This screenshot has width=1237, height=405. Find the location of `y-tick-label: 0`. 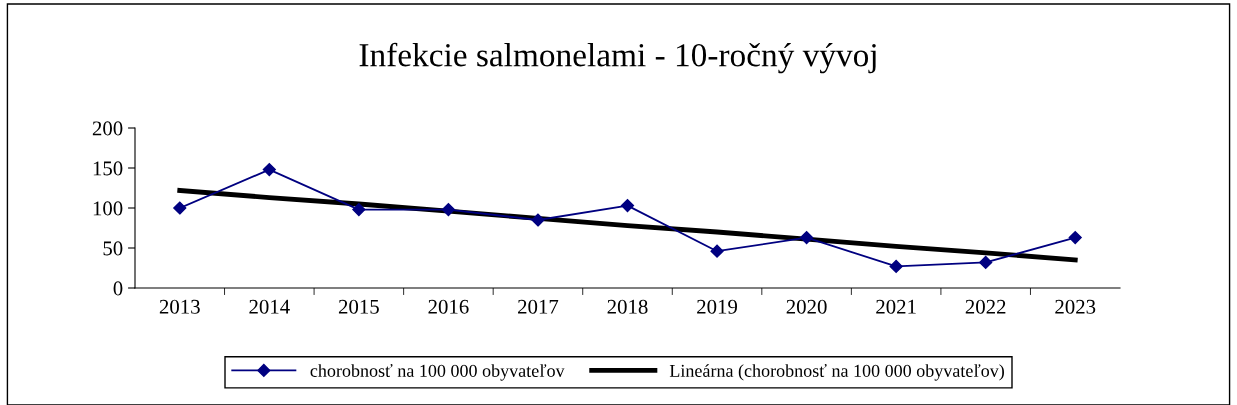

y-tick-label: 0 is located at coordinates (118, 288).